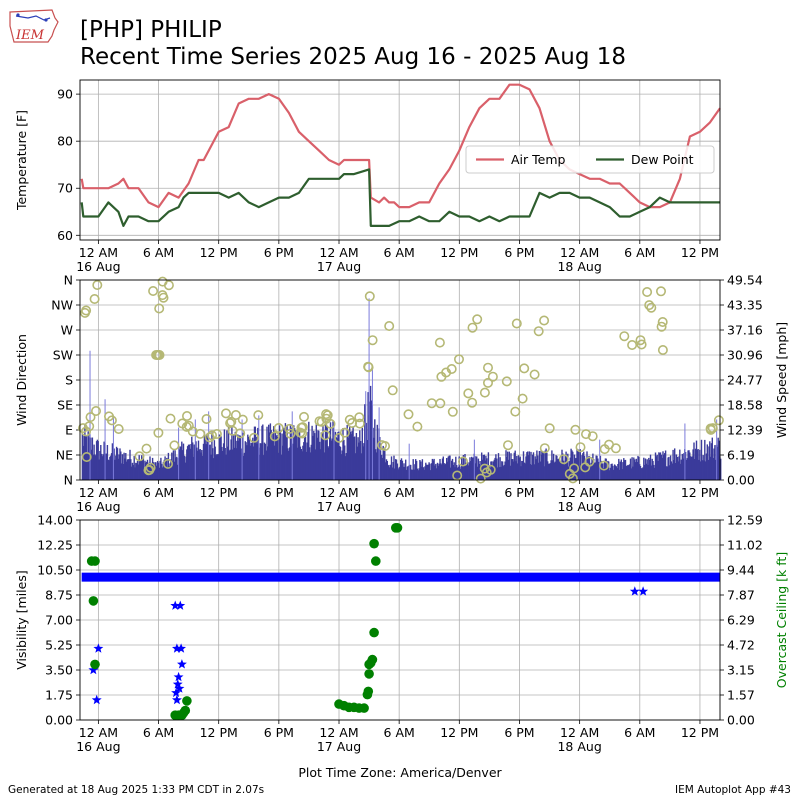 This screenshot has height=800, width=800. I want to click on x-tick-label: 6 AM, so click(639, 252).